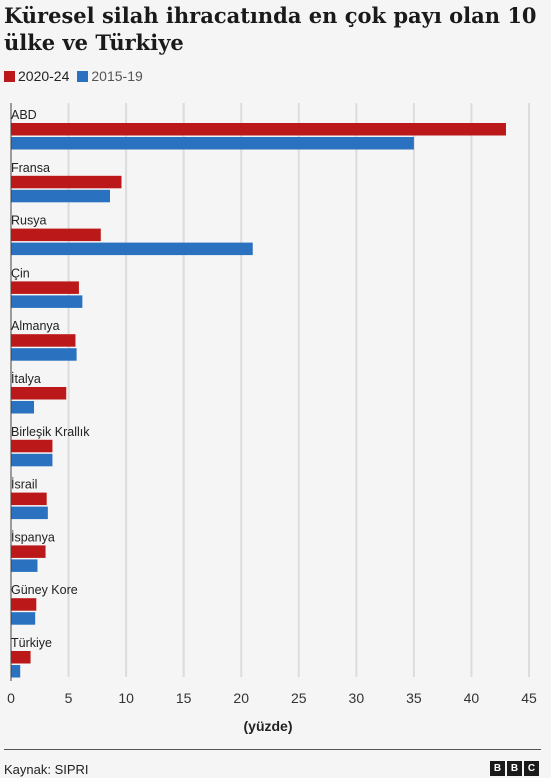 This screenshot has width=551, height=778. I want to click on x-tick-label: 15, so click(184, 698).